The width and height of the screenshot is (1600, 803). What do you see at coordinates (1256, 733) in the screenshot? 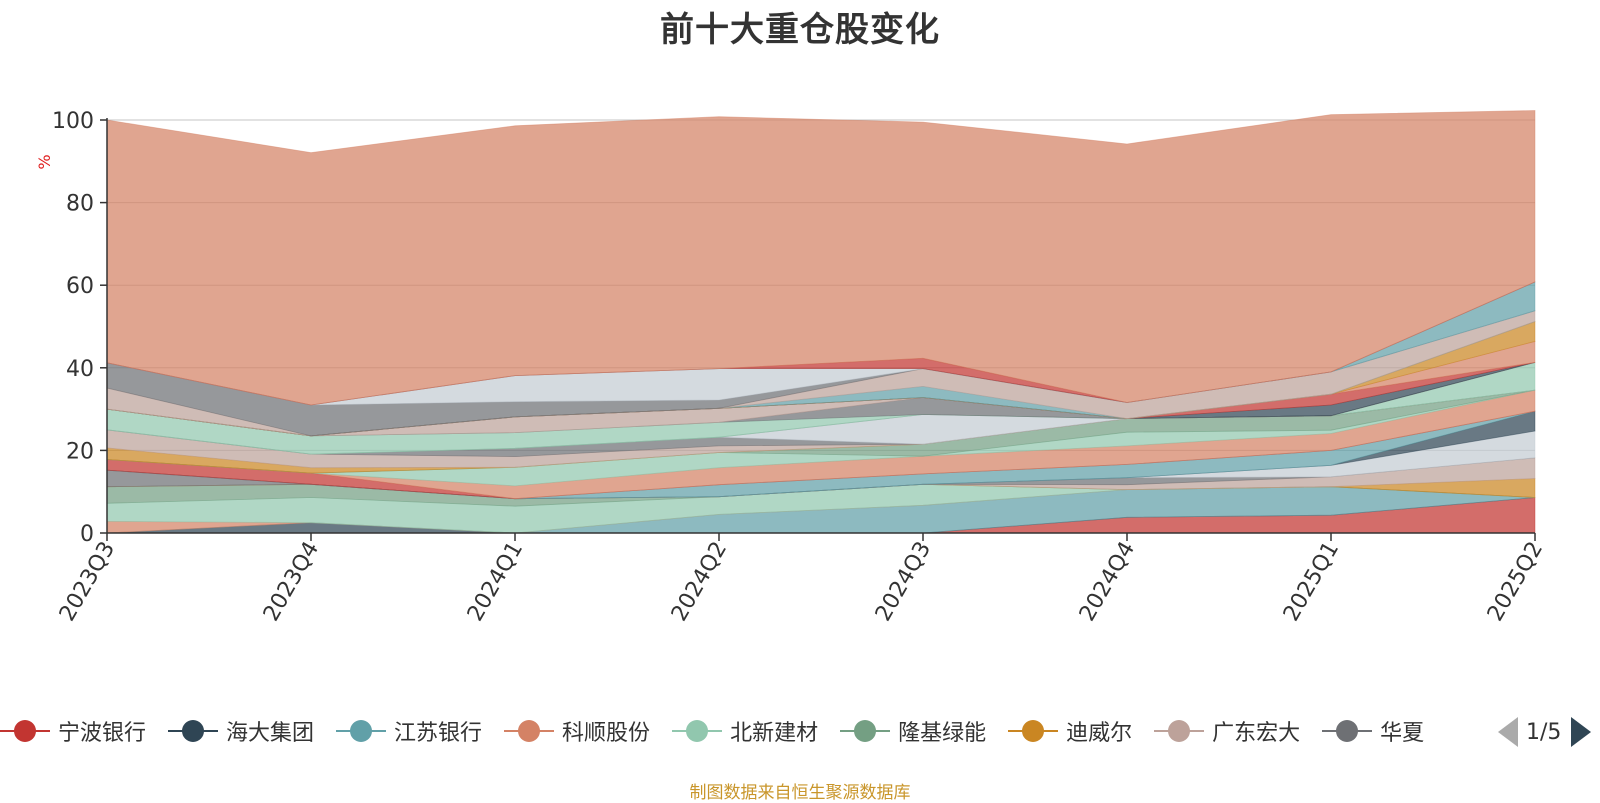
I see `legend-label: 广东宏大` at bounding box center [1256, 733].